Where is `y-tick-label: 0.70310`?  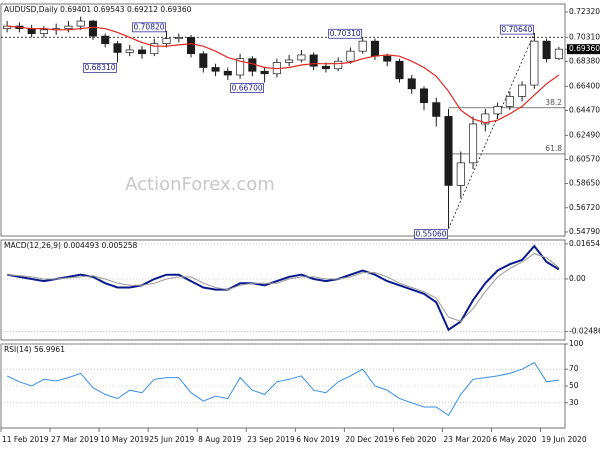
y-tick-label: 0.70310 is located at coordinates (584, 36).